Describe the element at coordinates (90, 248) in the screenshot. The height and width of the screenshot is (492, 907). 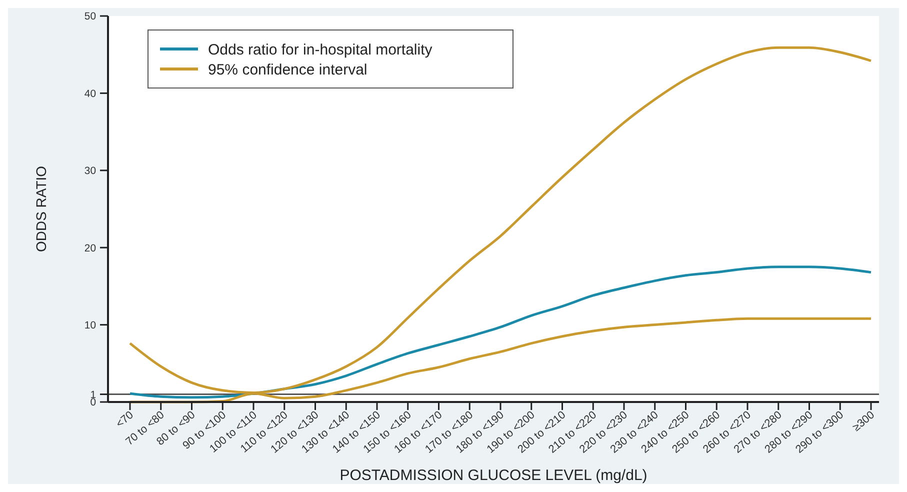
I see `y-tick-label: 20` at that location.